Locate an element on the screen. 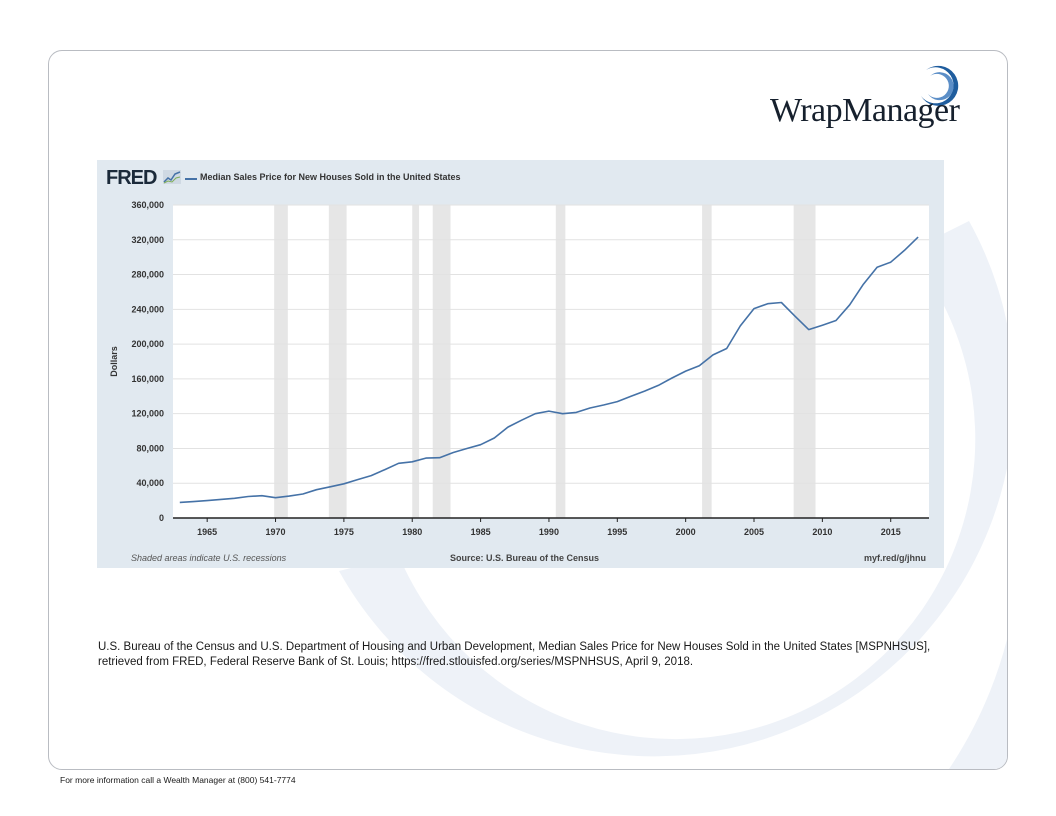 This screenshot has height=816, width=1056. x-tick-label: 1990 is located at coordinates (549, 532).